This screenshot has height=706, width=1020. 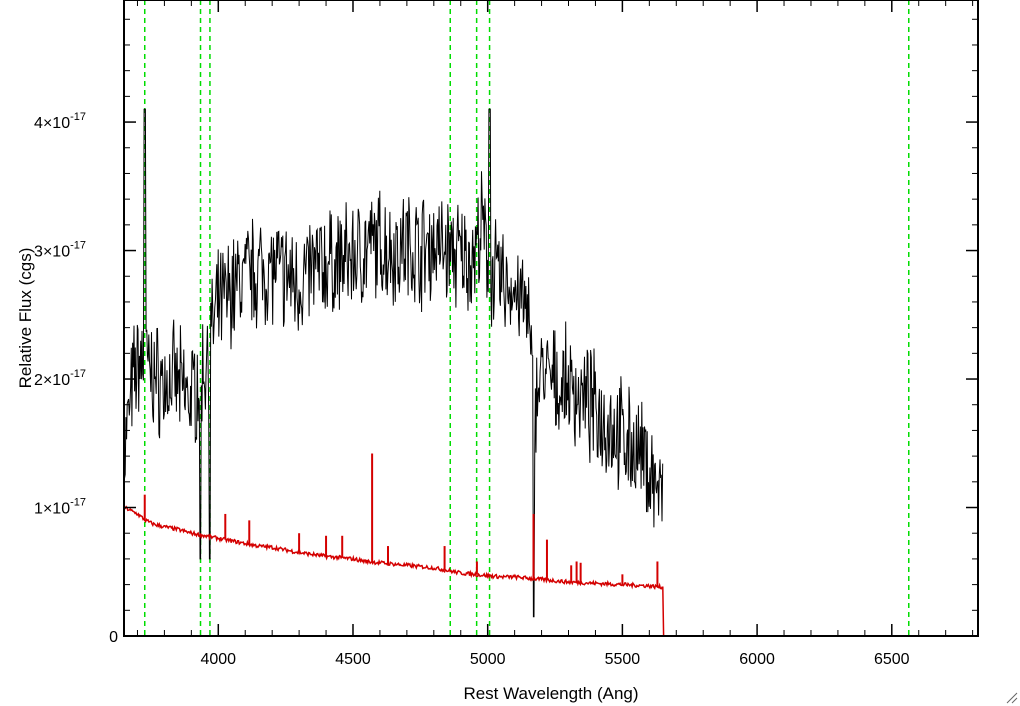 What do you see at coordinates (218, 659) in the screenshot?
I see `x-tick-label: 4000` at bounding box center [218, 659].